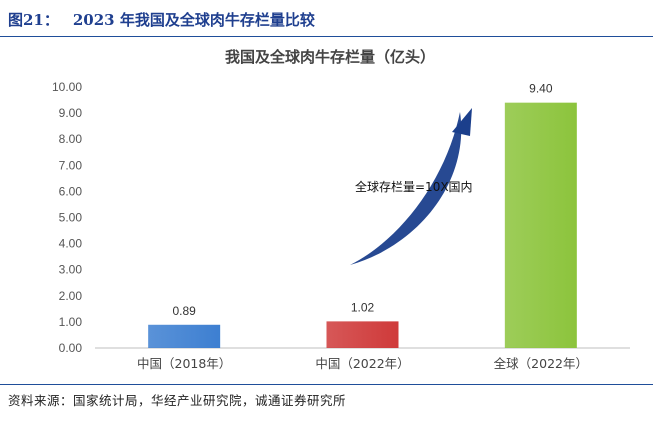 This screenshot has width=653, height=421. I want to click on chart-title: 我国及全球肉牛存栏量（亿头）, so click(330, 57).